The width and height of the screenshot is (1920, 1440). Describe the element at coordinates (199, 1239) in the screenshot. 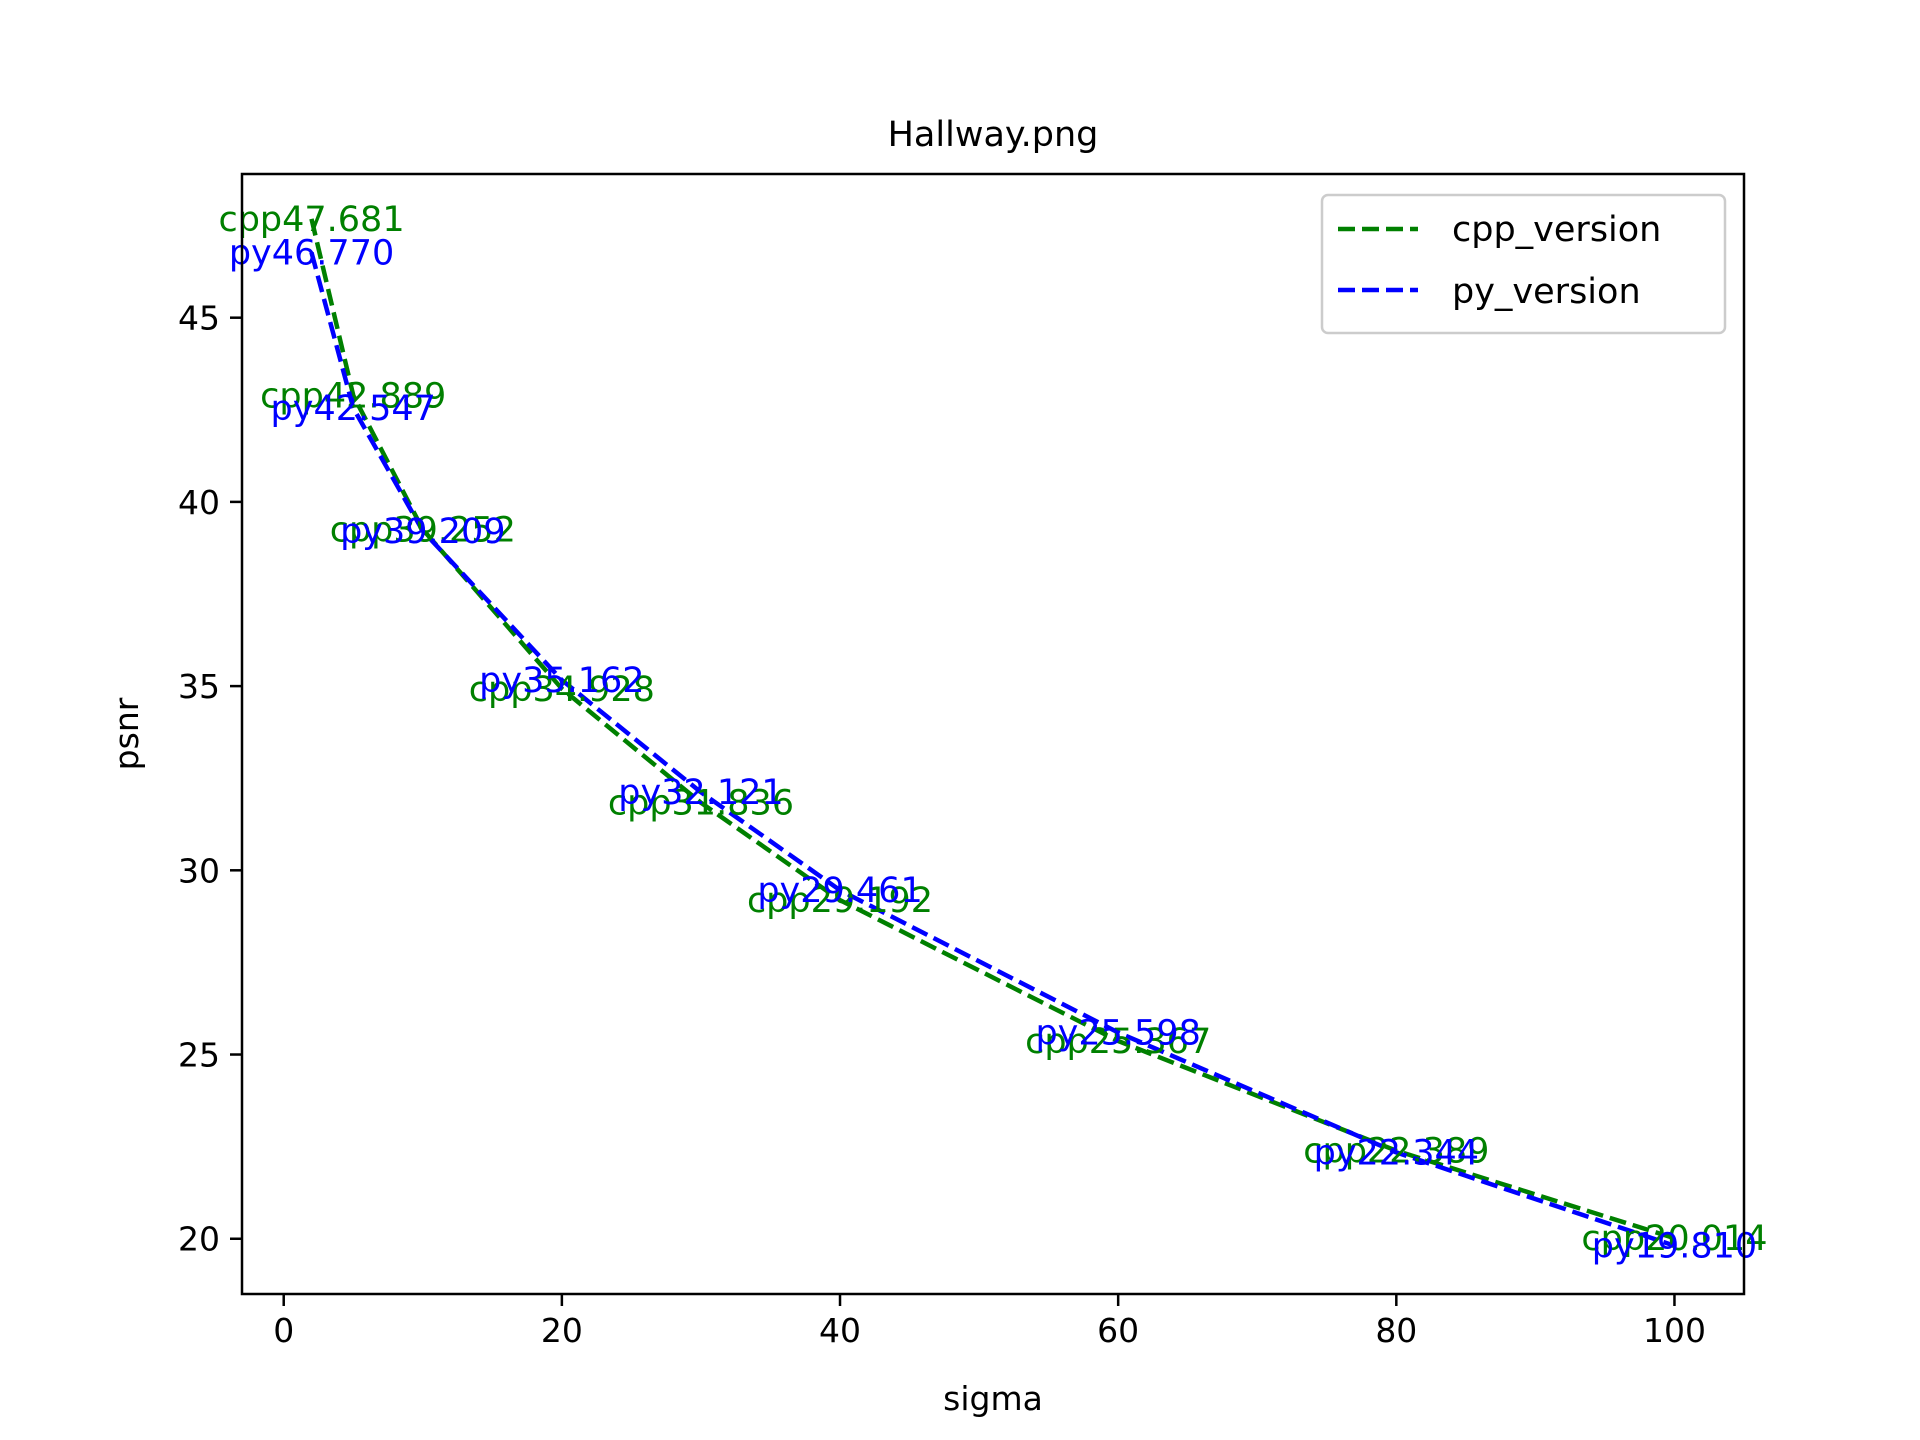

I see `y-tick-label: 20` at that location.